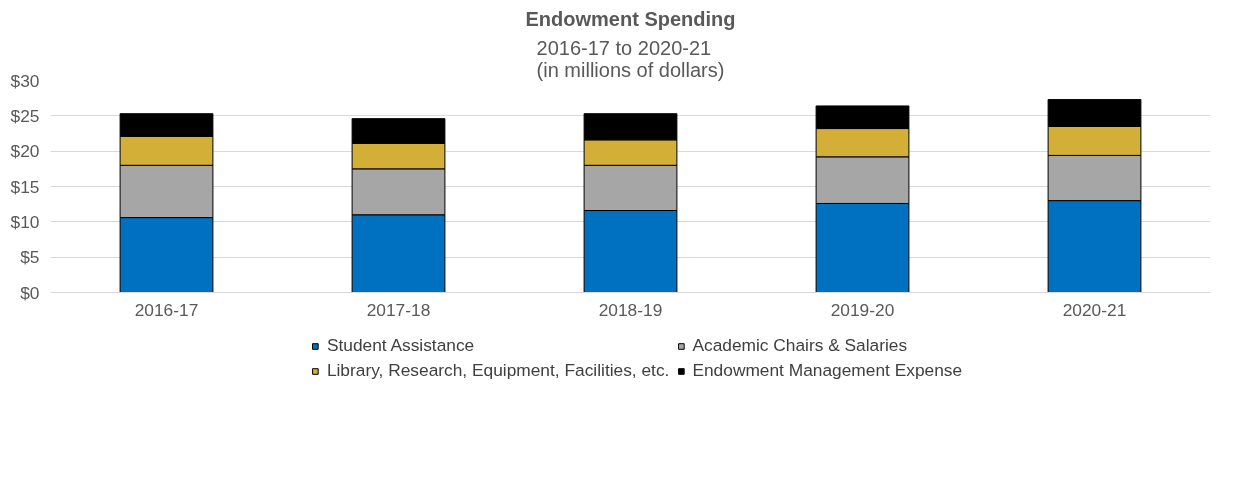 Image resolution: width=1258 pixels, height=493 pixels. Describe the element at coordinates (25, 186) in the screenshot. I see `y-tick-label: $15` at that location.